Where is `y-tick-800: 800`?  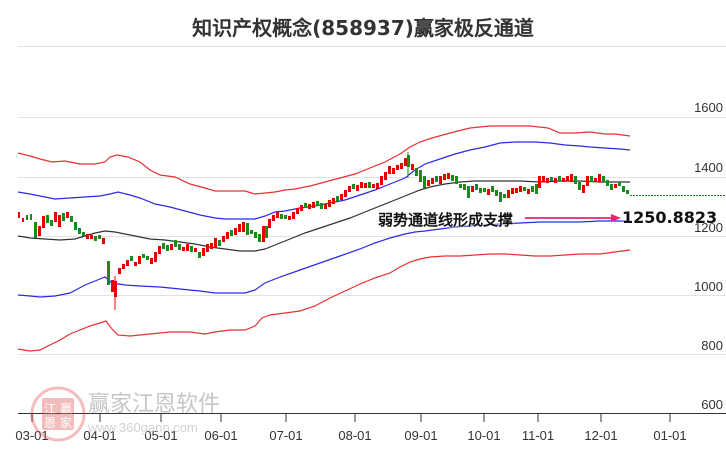 y-tick-800: 800 is located at coordinates (712, 345).